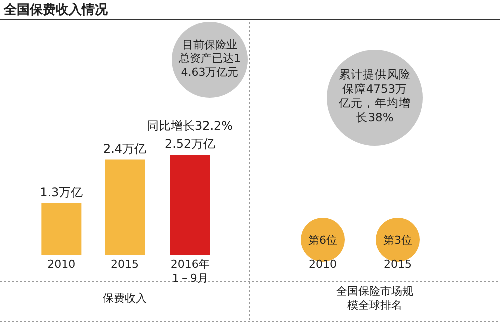 Image resolution: width=500 pixels, height=335 pixels. What do you see at coordinates (190, 126) in the screenshot?
I see `text: 同比增长32.2%` at bounding box center [190, 126].